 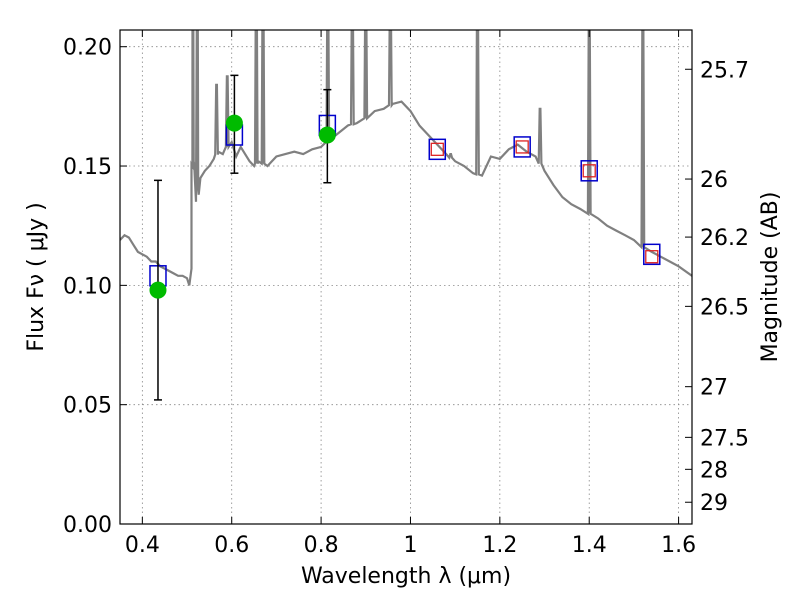 I want to click on y-axis-label: Flux Fν ( μJy ), so click(x=36, y=276).